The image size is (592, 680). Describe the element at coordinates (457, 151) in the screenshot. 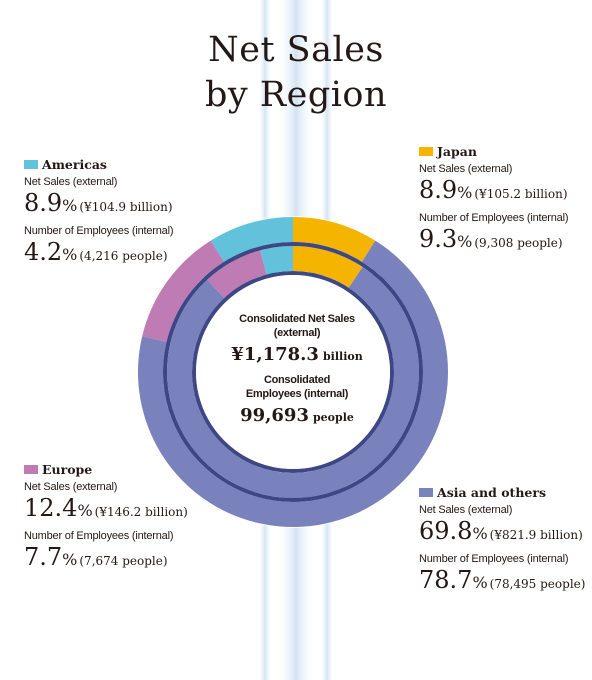

I see `japan-name: Japan` at that location.